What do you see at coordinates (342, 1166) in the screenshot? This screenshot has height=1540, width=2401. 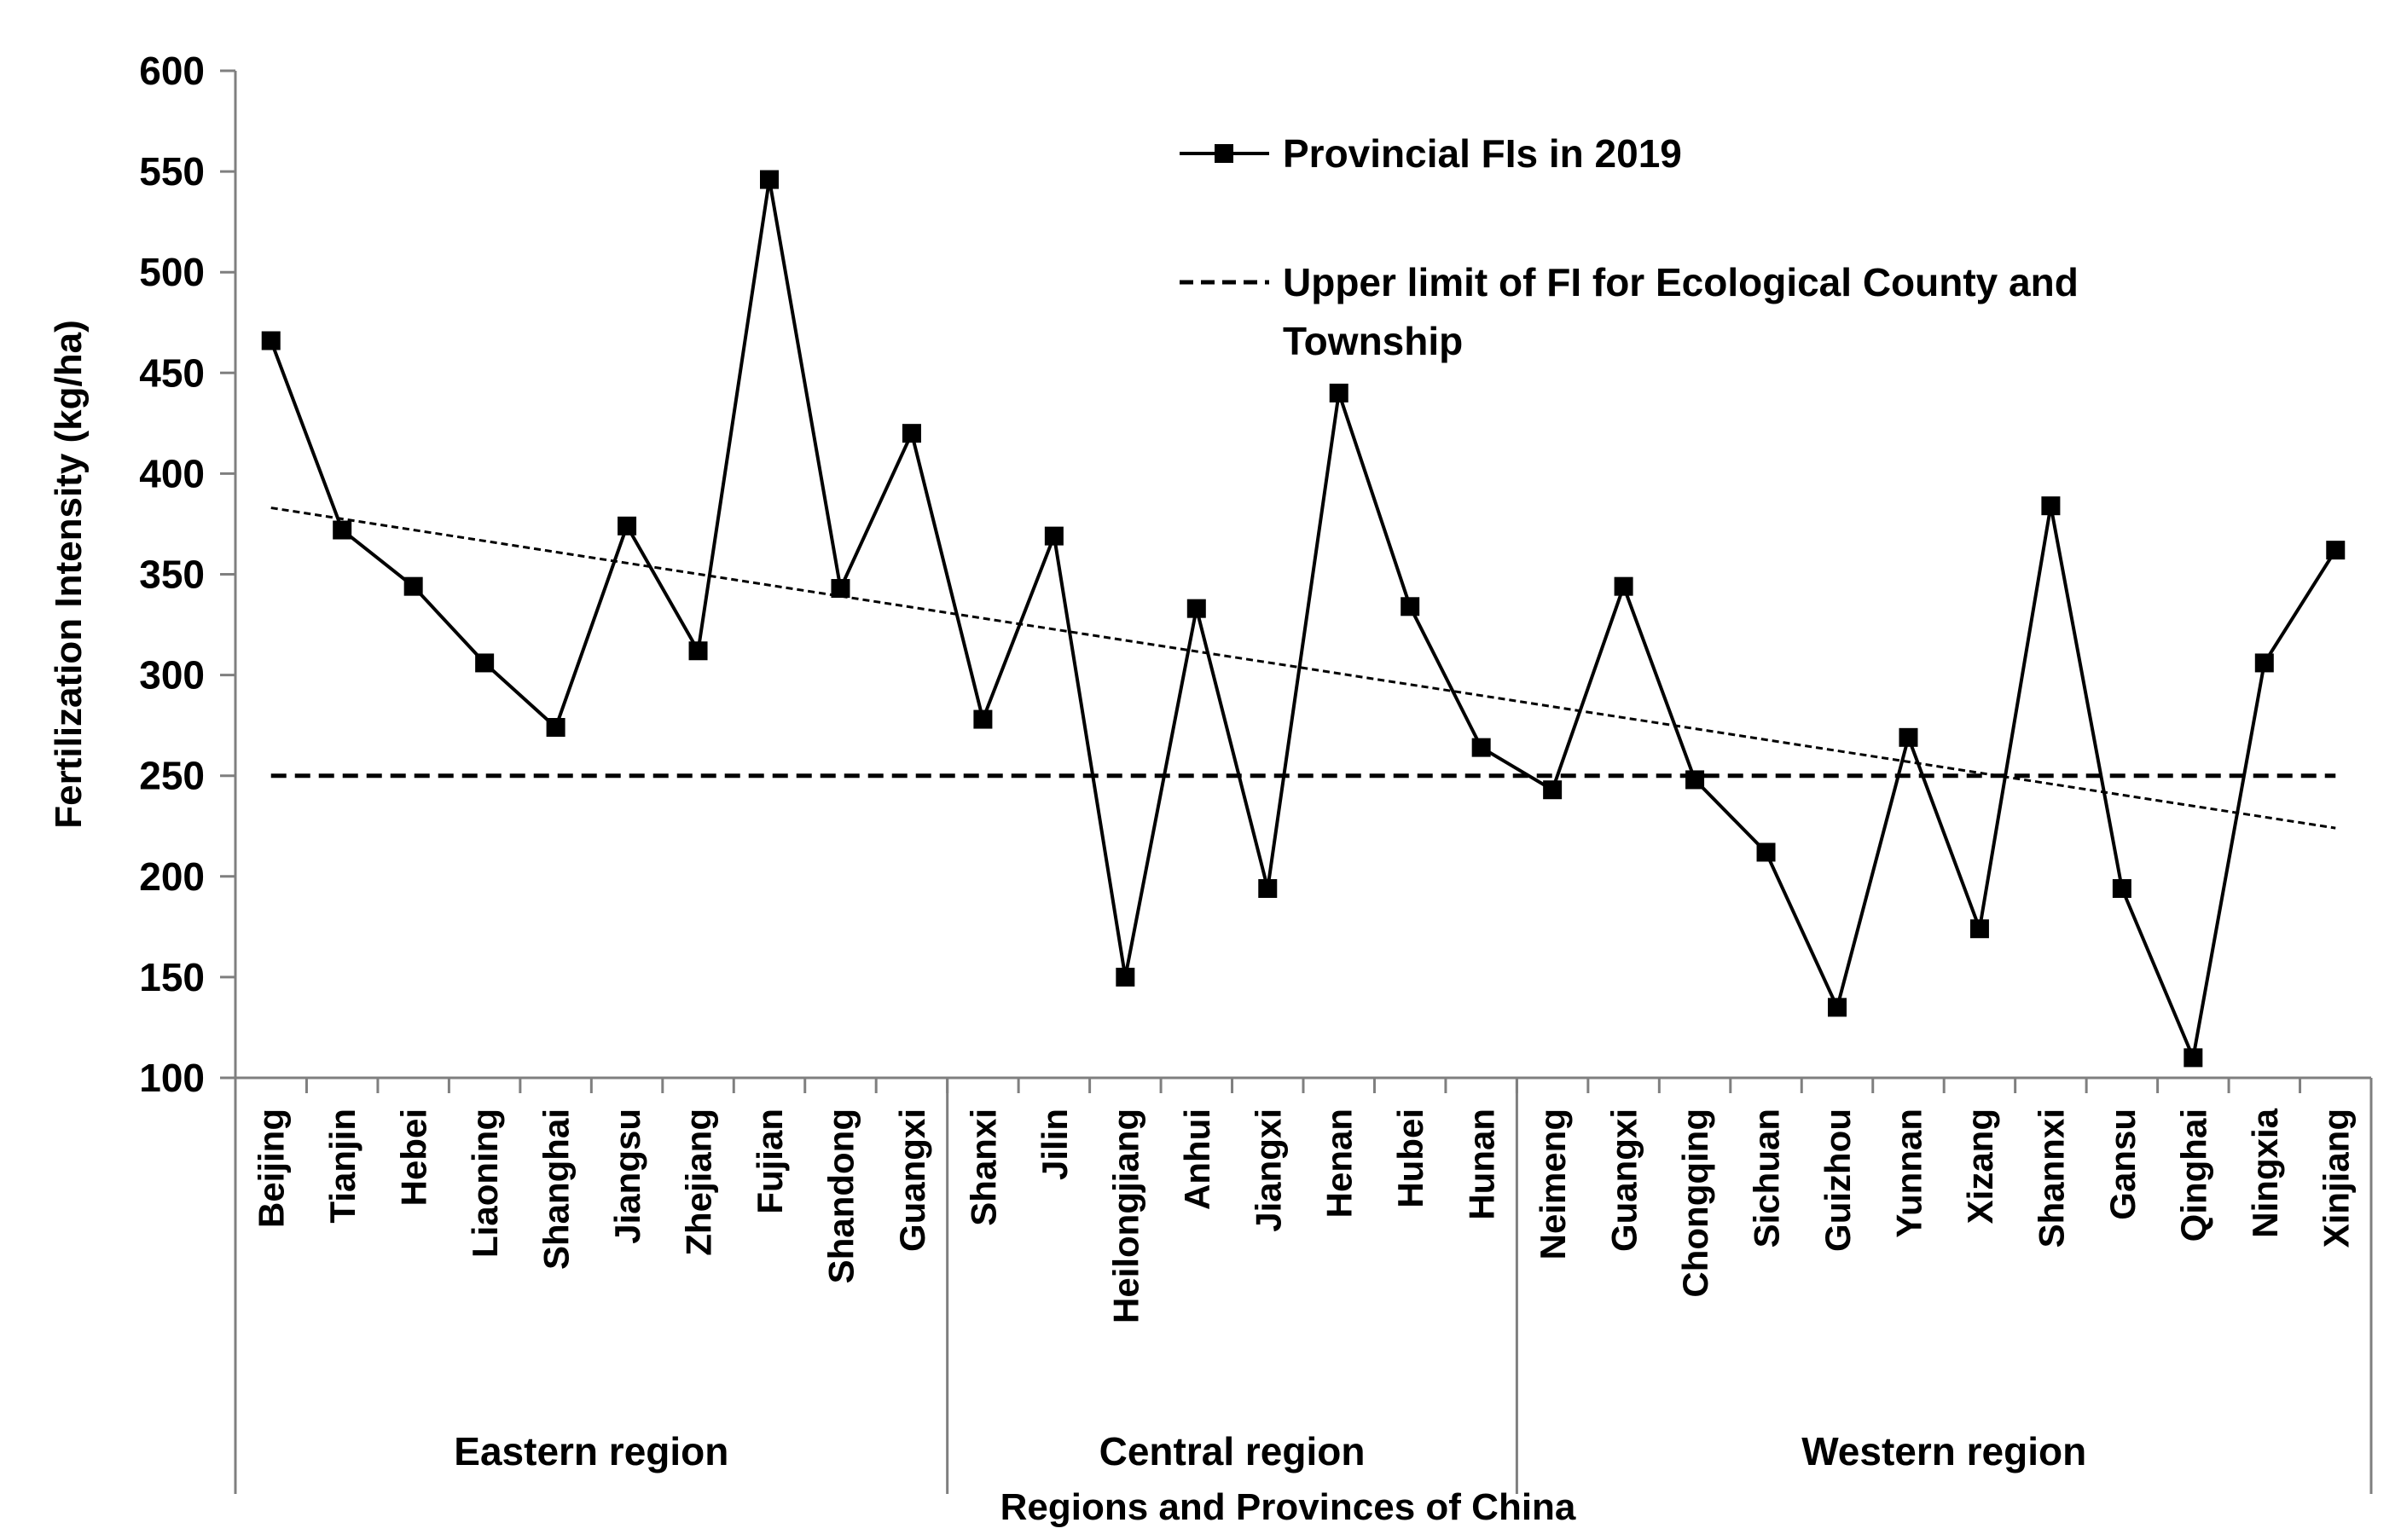 I see `x-category-label: Tianjin` at bounding box center [342, 1166].